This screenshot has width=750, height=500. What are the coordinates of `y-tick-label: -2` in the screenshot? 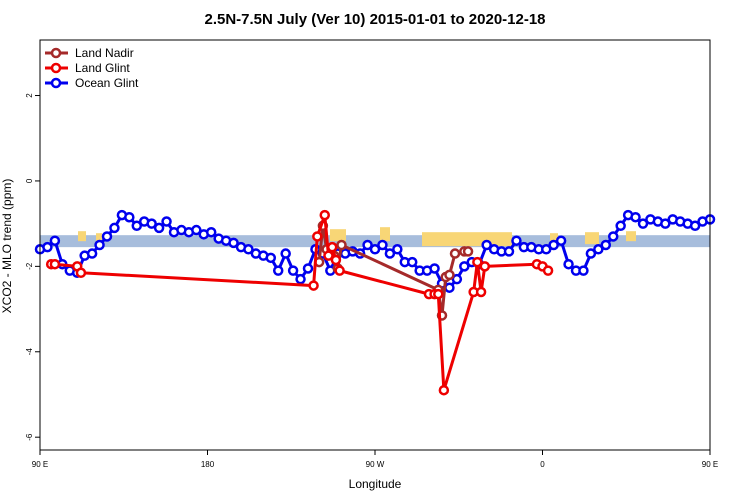 It's located at (29, 266).